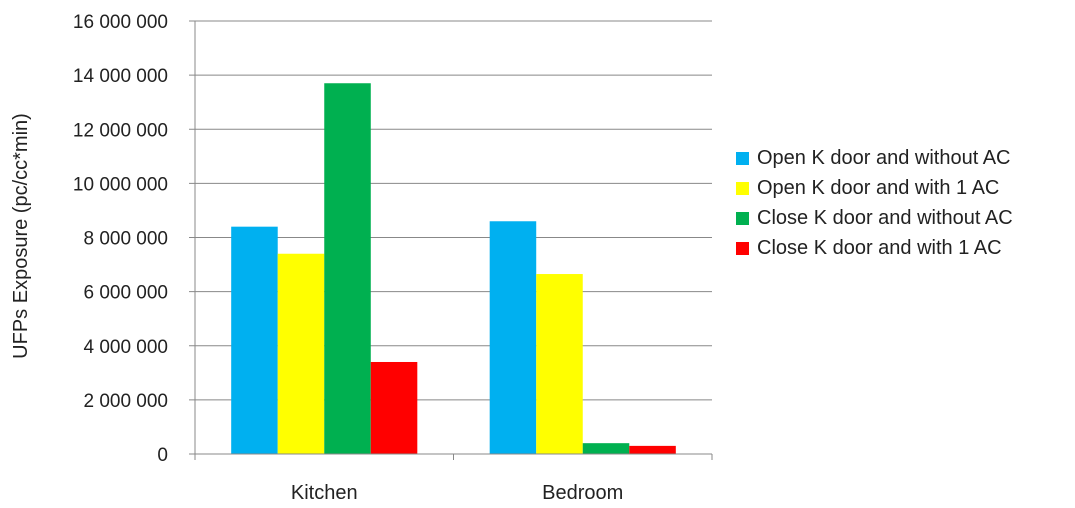  What do you see at coordinates (21, 236) in the screenshot?
I see `y-axis-title: UFPs Exposure (pc/cc*min)` at bounding box center [21, 236].